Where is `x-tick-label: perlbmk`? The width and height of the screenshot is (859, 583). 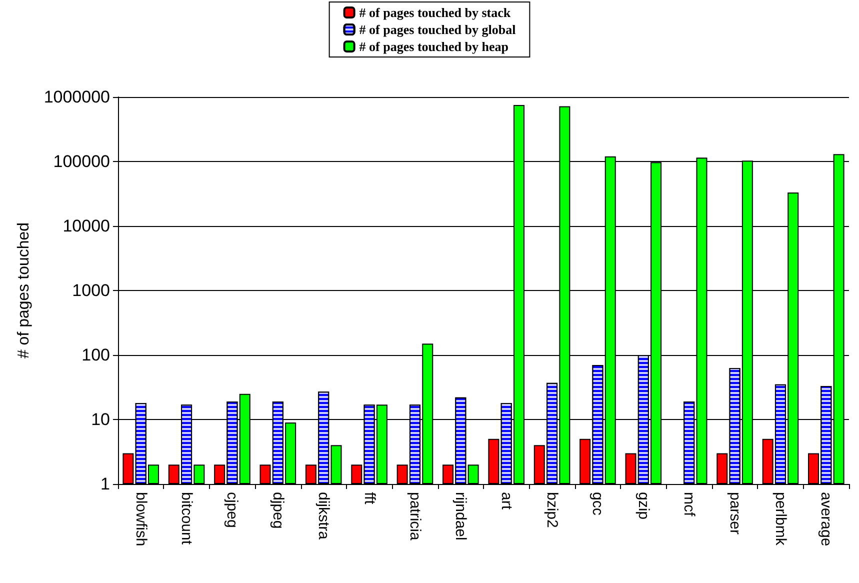
x-tick-label: perlbmk is located at coordinates (780, 519).